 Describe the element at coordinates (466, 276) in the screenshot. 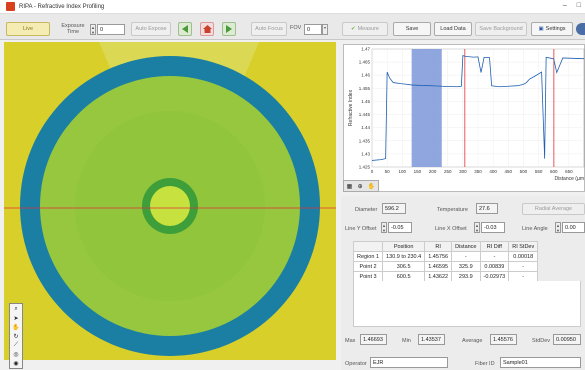

I see `table-cell: 293.9` at that location.